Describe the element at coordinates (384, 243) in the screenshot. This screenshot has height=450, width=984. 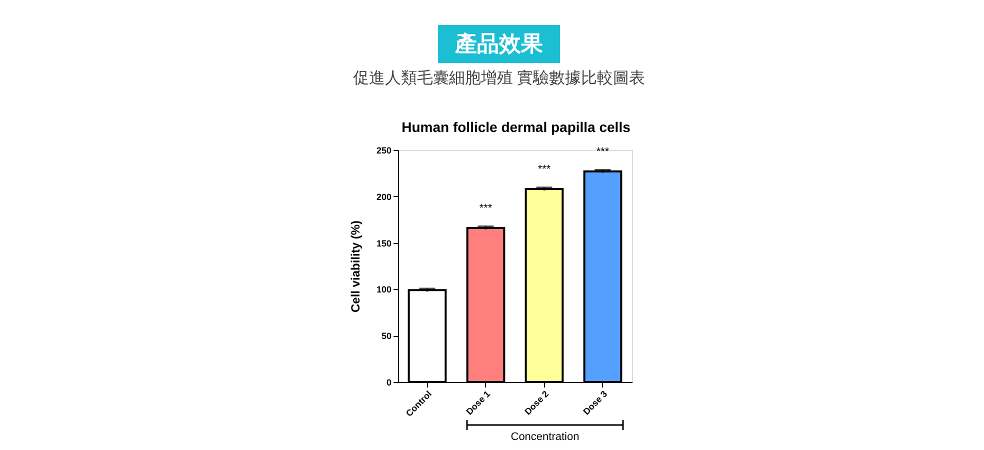
I see `y-tick-label: 150` at that location.